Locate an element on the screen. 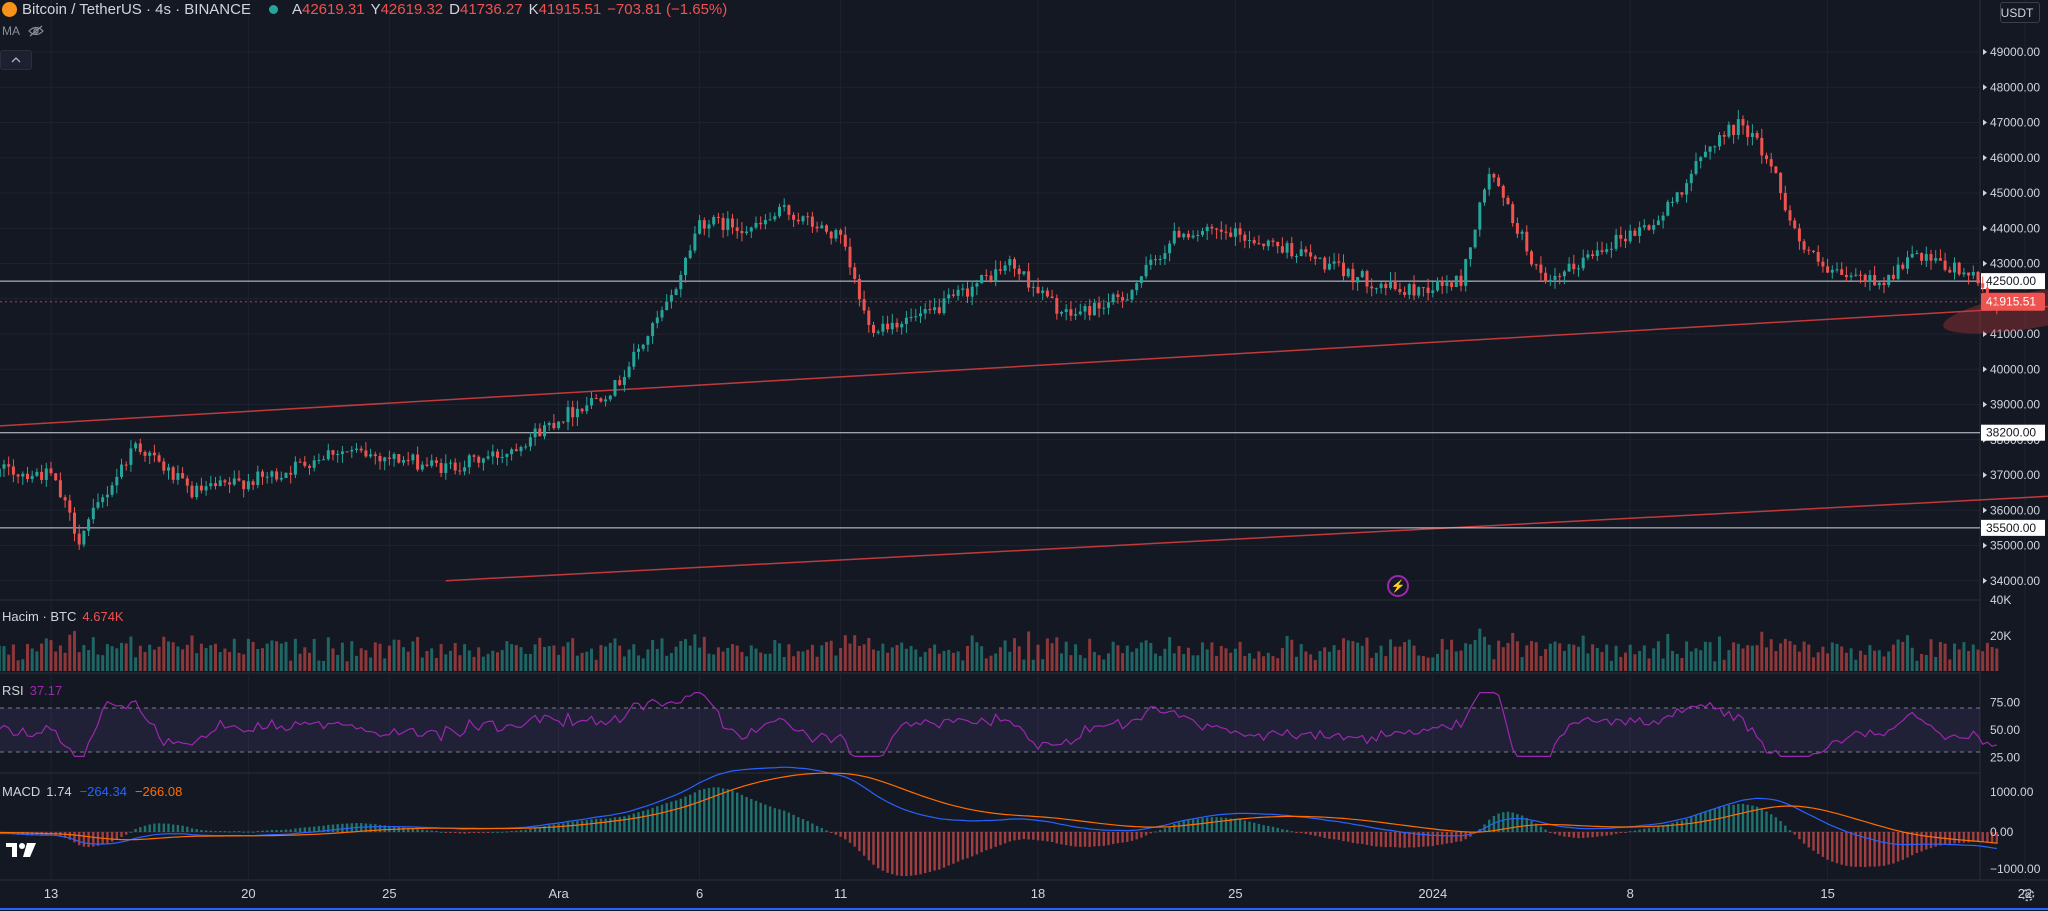 The width and height of the screenshot is (2048, 911). ma-indicator-row: MA is located at coordinates (23, 31).